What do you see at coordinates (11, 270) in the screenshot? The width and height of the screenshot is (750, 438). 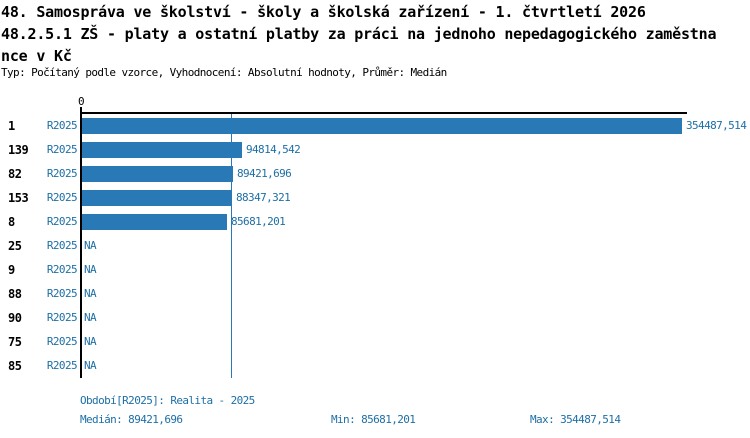 I see `row-category-label: 9` at bounding box center [11, 270].